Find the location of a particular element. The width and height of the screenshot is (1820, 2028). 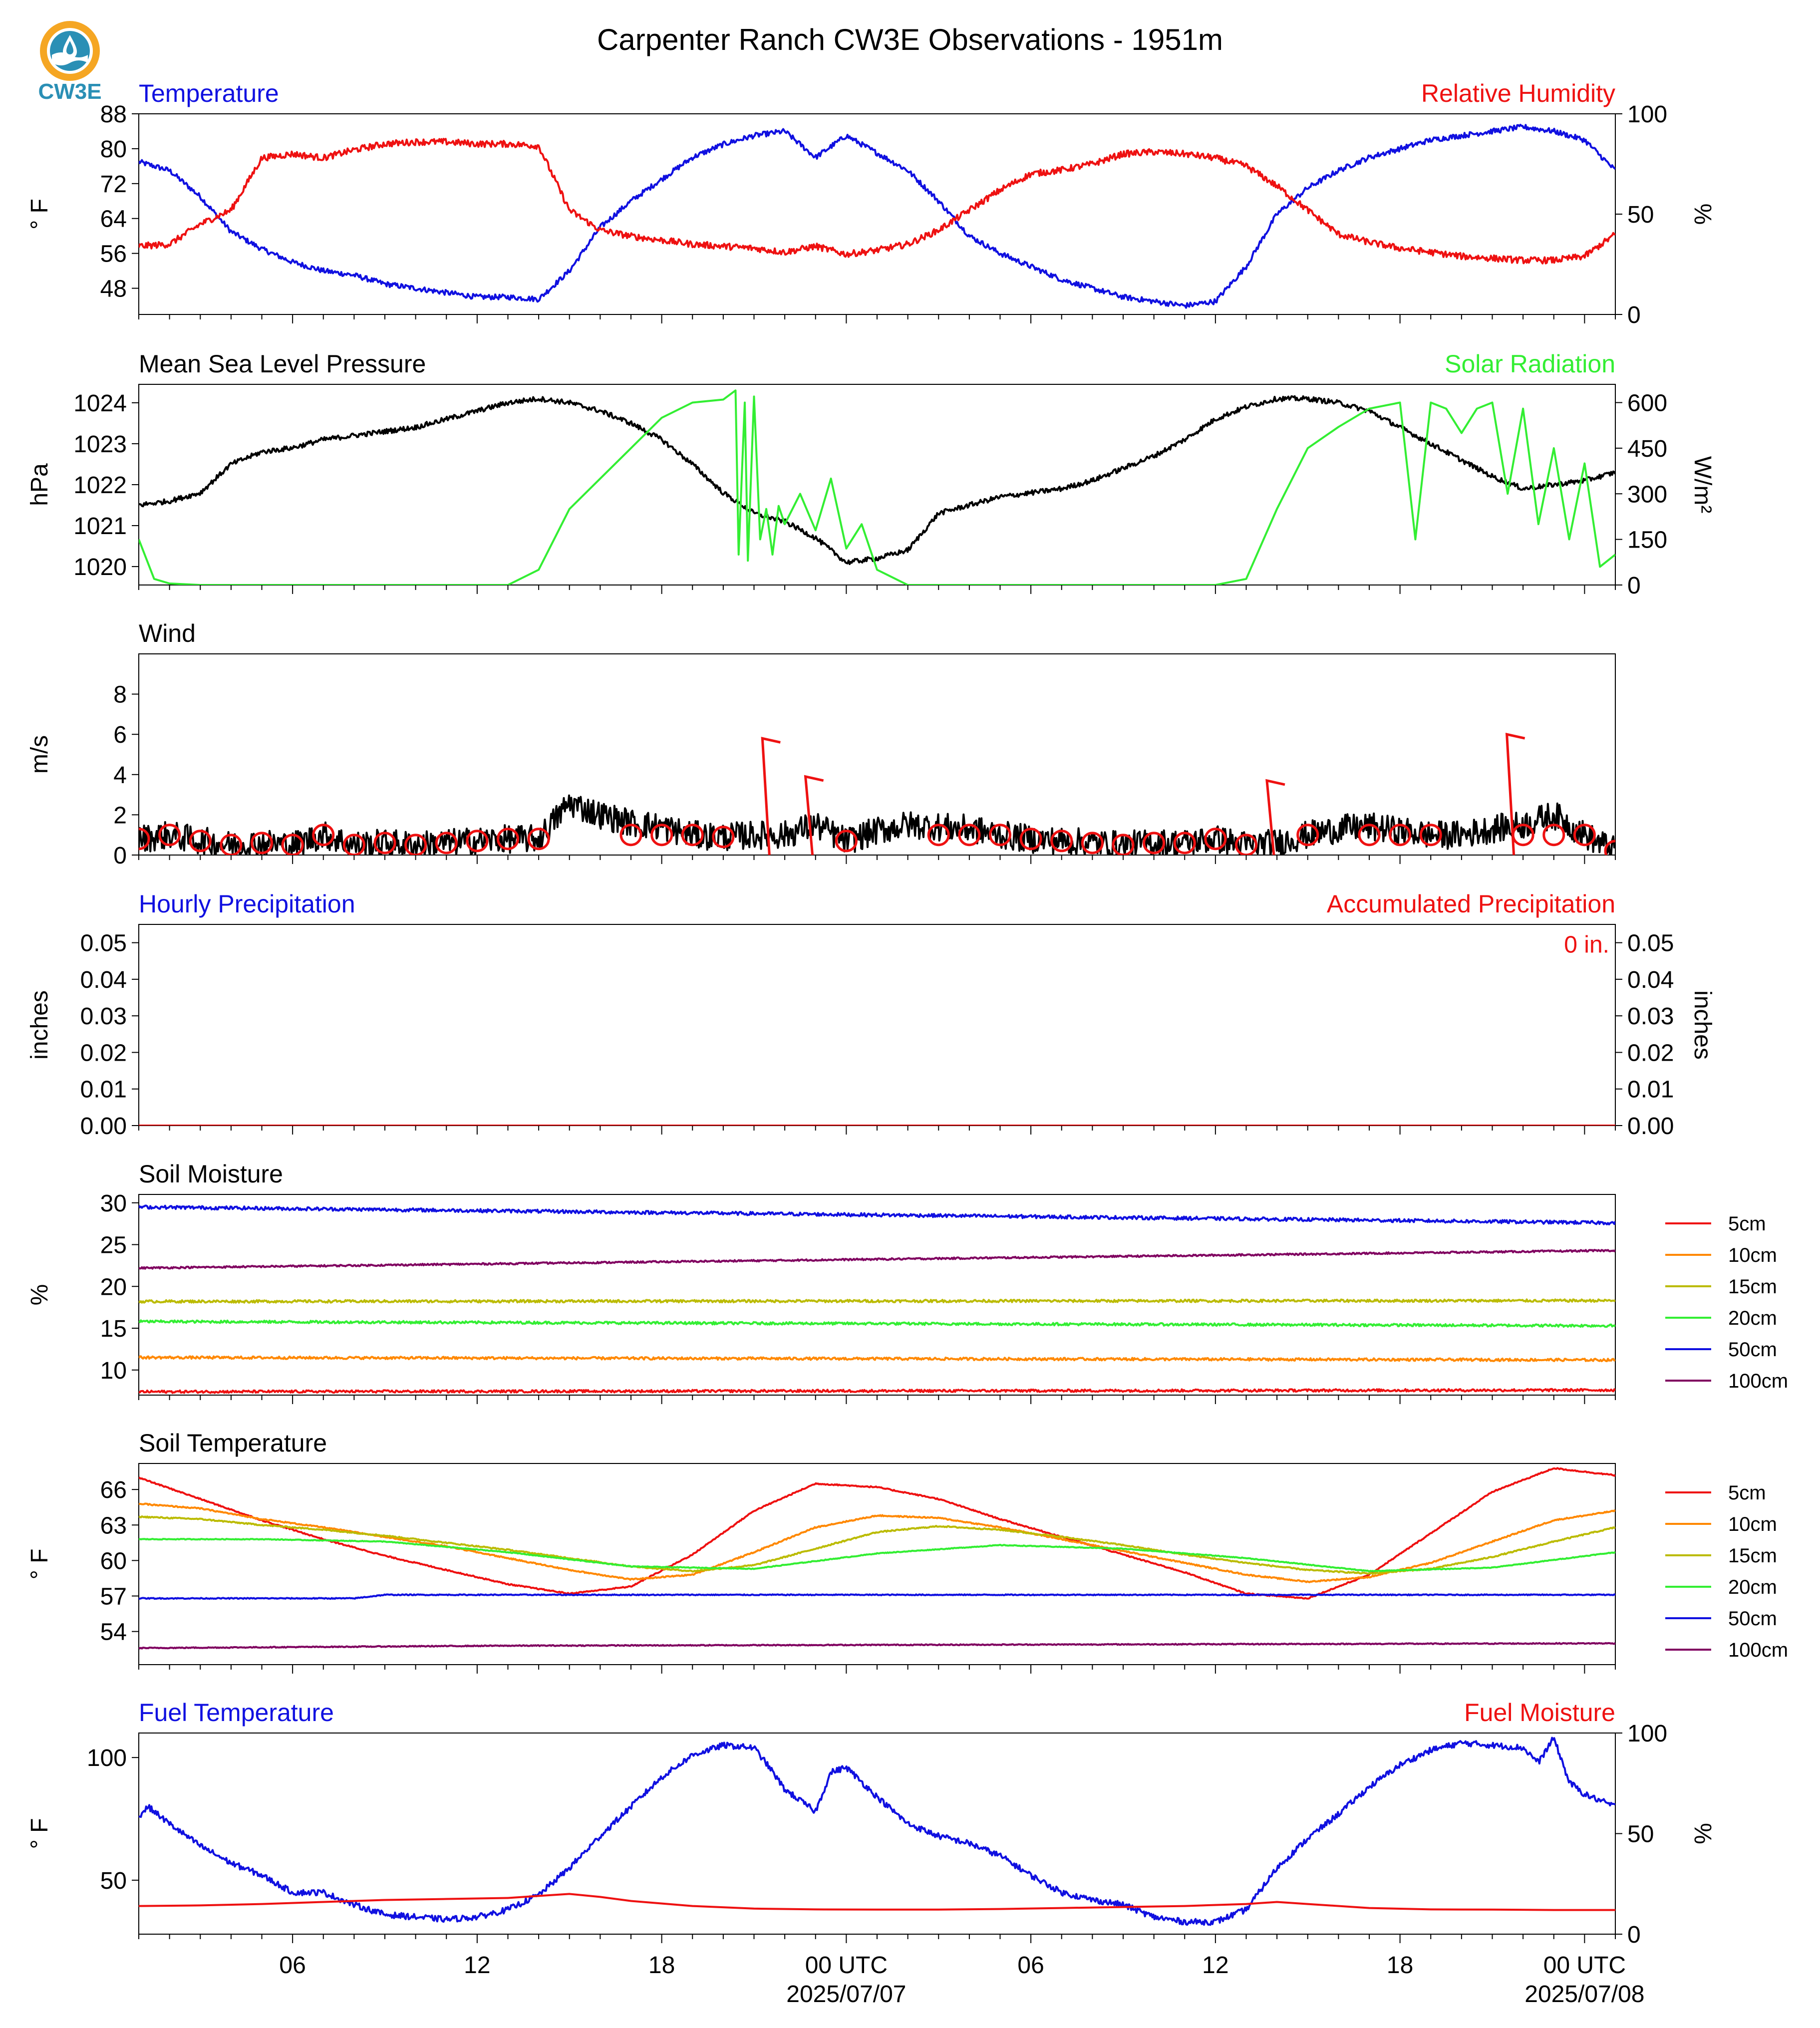

series-line-15cm is located at coordinates (877, 1545).